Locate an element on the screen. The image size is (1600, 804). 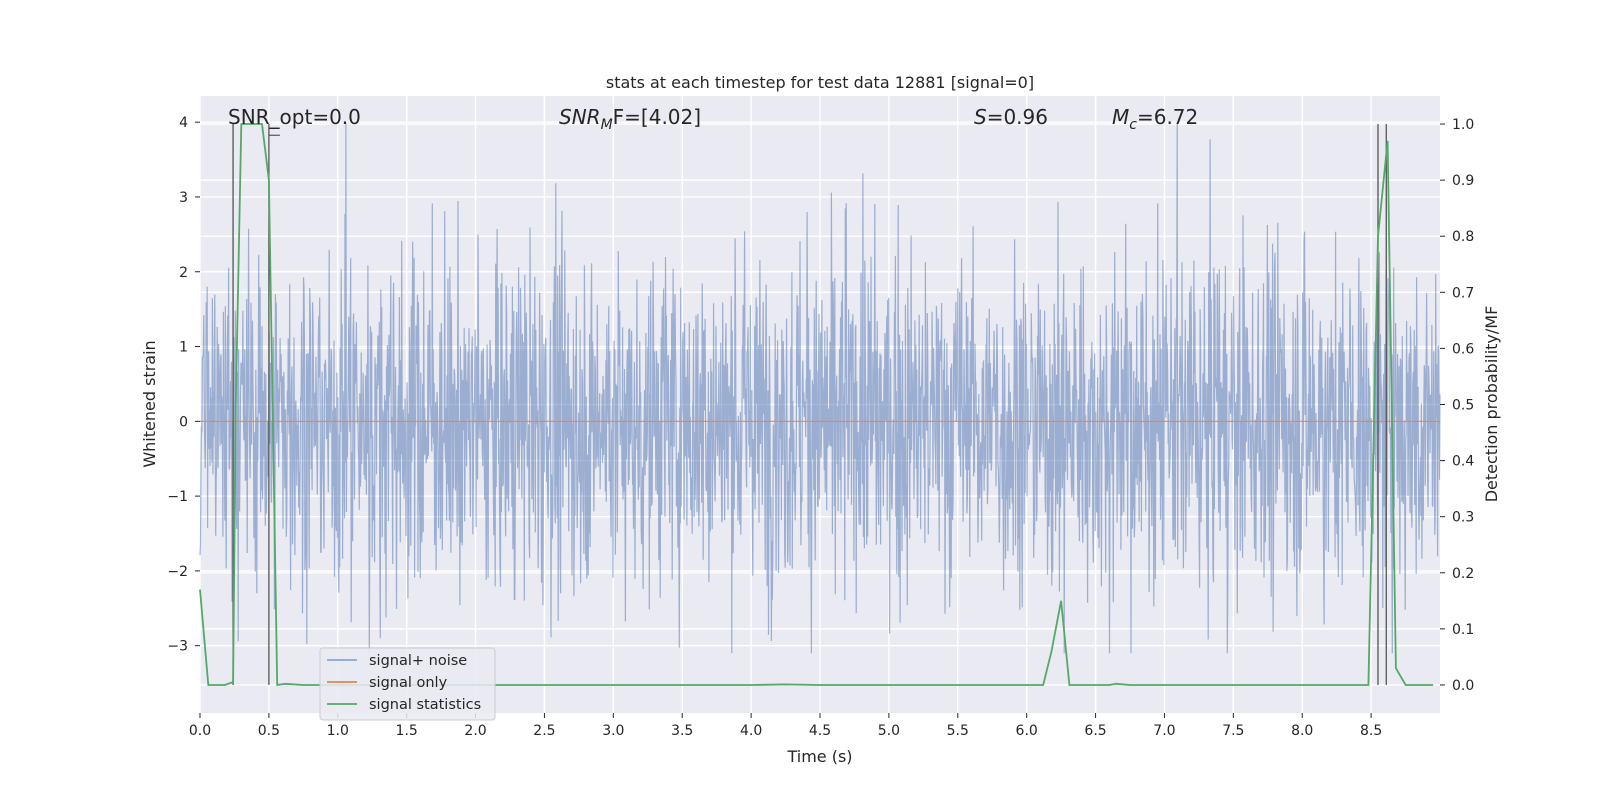
x-tick-label: 7.0 is located at coordinates (1164, 731).